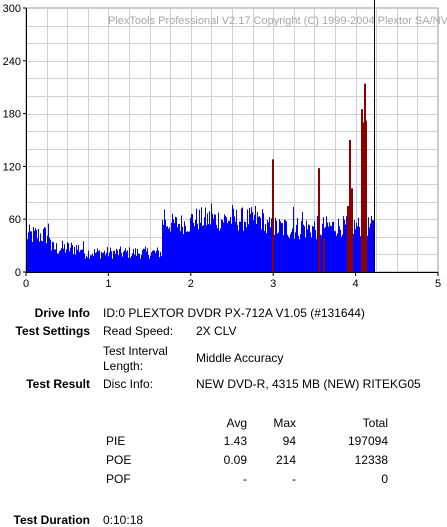 The image size is (447, 527). What do you see at coordinates (123, 520) in the screenshot?
I see `test-duration-value: 0:10:18` at bounding box center [123, 520].